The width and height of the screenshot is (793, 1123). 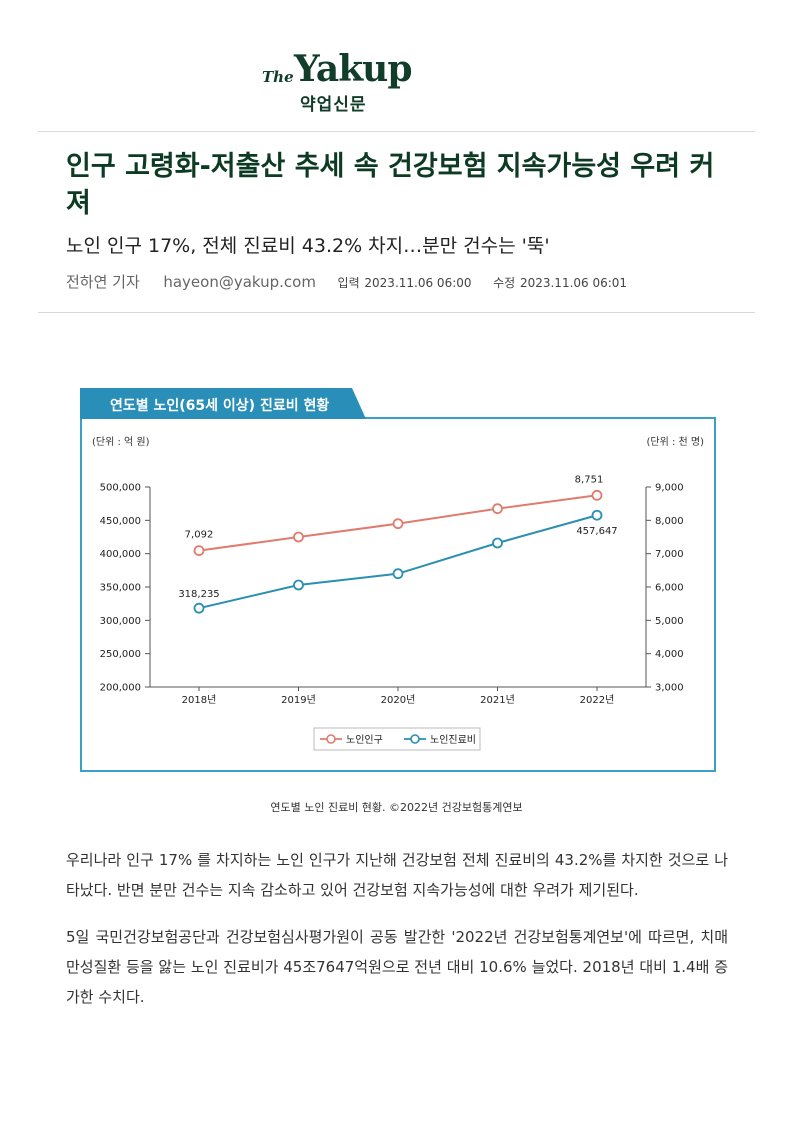 I want to click on input-label: 입력, so click(x=348, y=283).